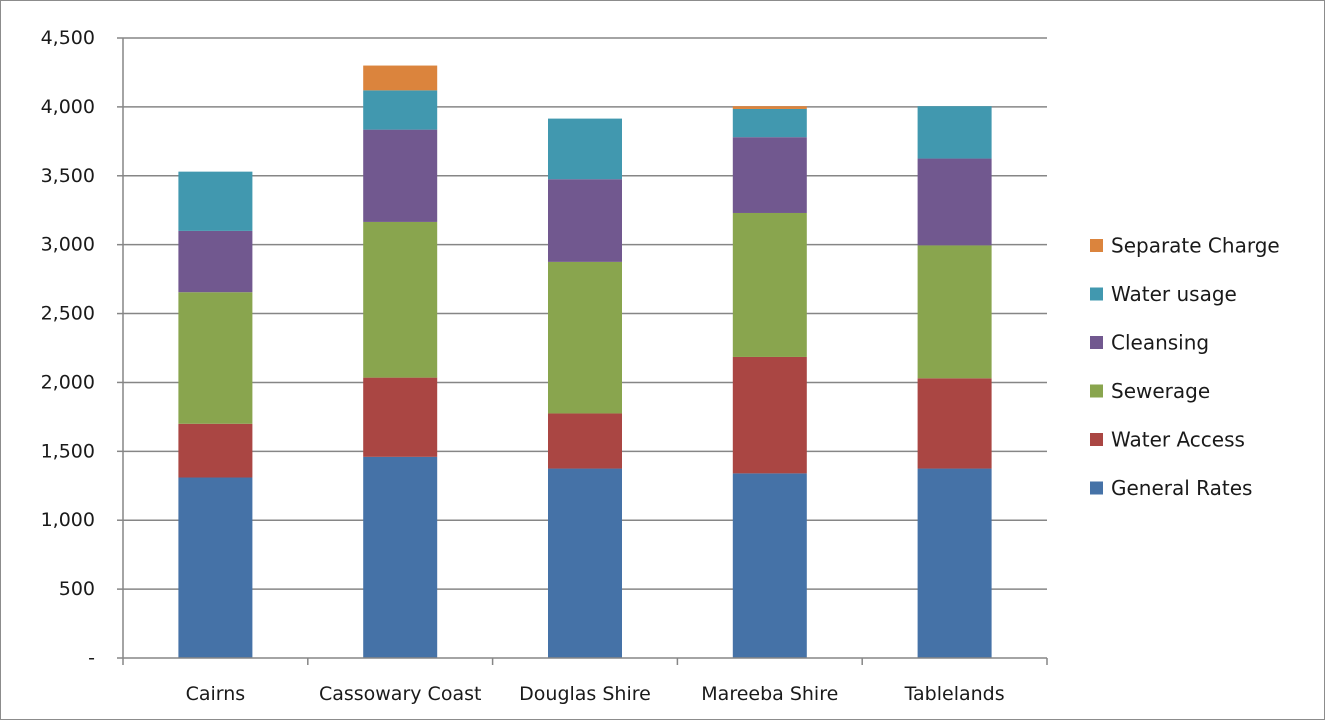 The image size is (1325, 720). What do you see at coordinates (68, 382) in the screenshot?
I see `y-tick-label: 2,000` at bounding box center [68, 382].